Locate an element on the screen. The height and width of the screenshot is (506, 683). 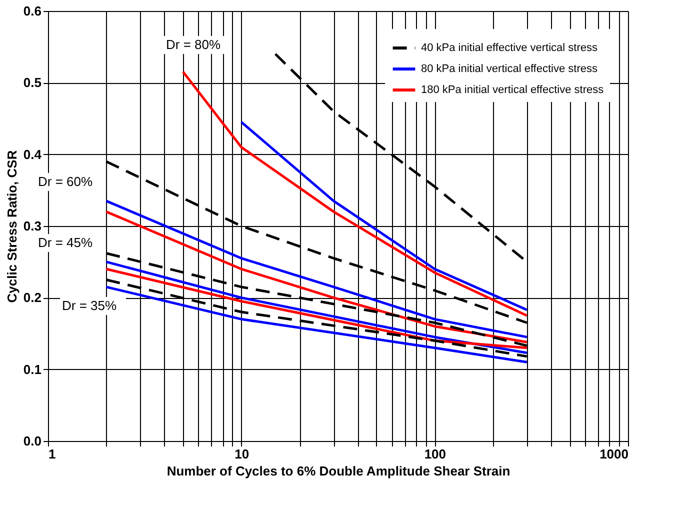
x-axis-title: Number of Cycles to 6% Double Amplitude Shear Strain is located at coordinates (338, 471).